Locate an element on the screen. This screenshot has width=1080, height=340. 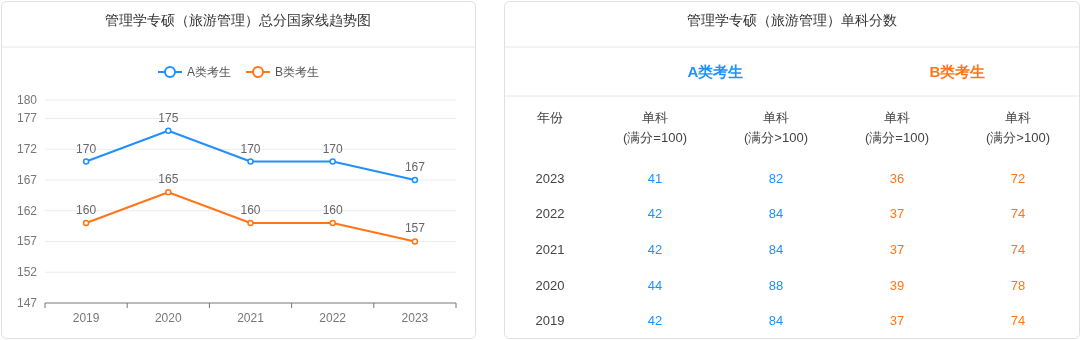
y-tick-label: 2021 is located at coordinates (550, 249).